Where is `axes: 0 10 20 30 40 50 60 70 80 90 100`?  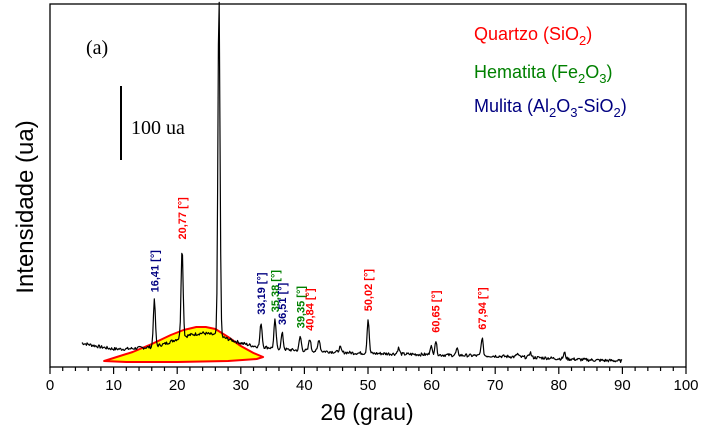 axes: 0 10 20 30 40 50 60 70 80 90 100 is located at coordinates (372, 380).